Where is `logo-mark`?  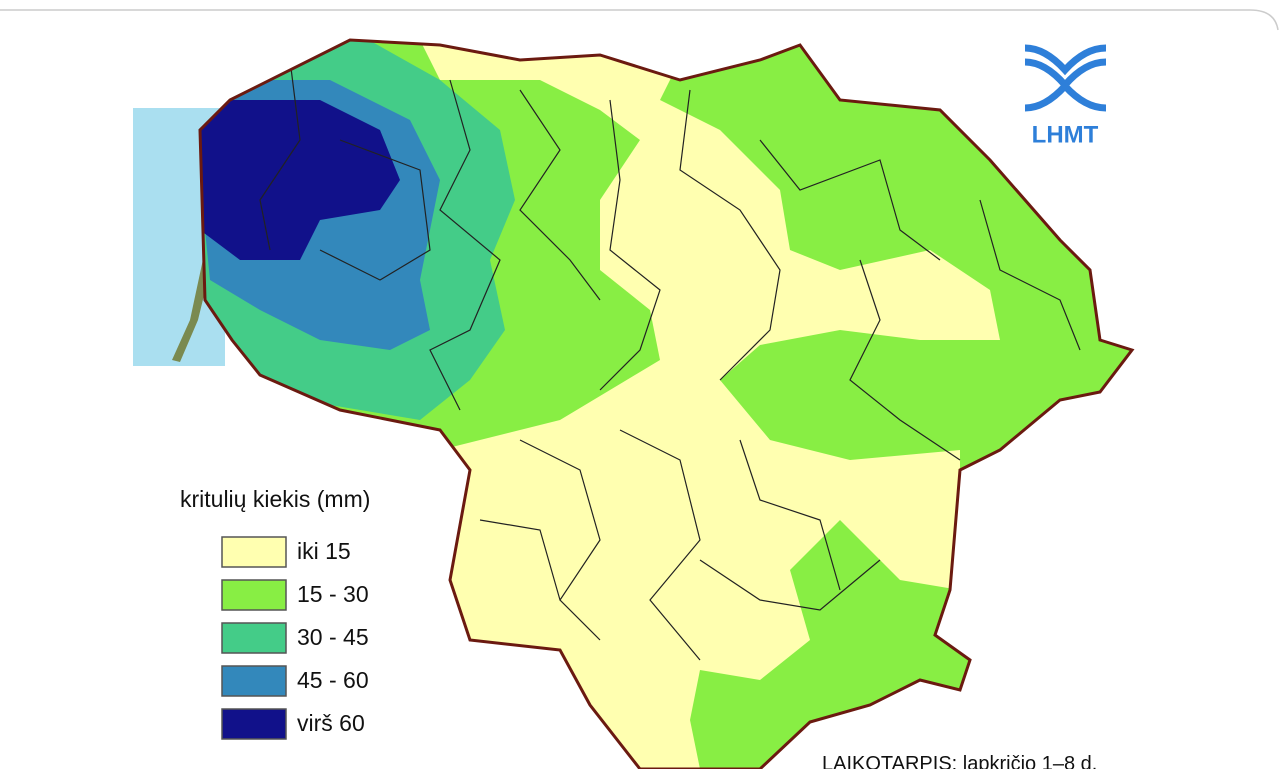
logo-mark is located at coordinates (1065, 78).